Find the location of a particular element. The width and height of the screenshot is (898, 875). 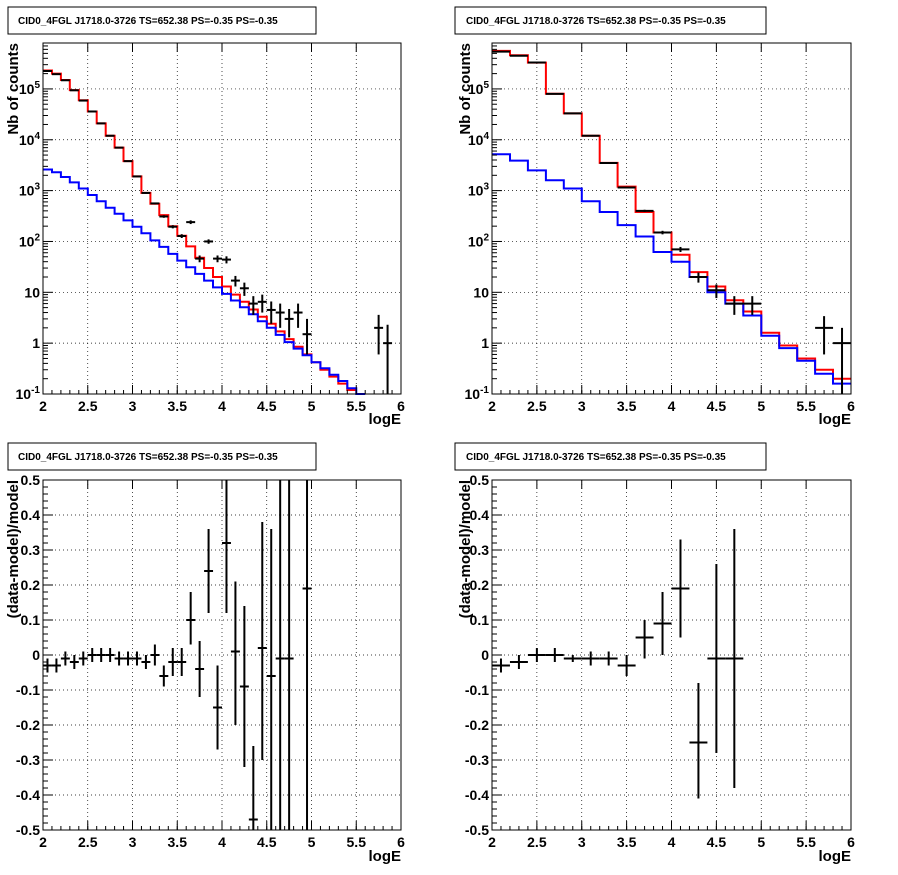

model-background-step-line is located at coordinates (204, 281).